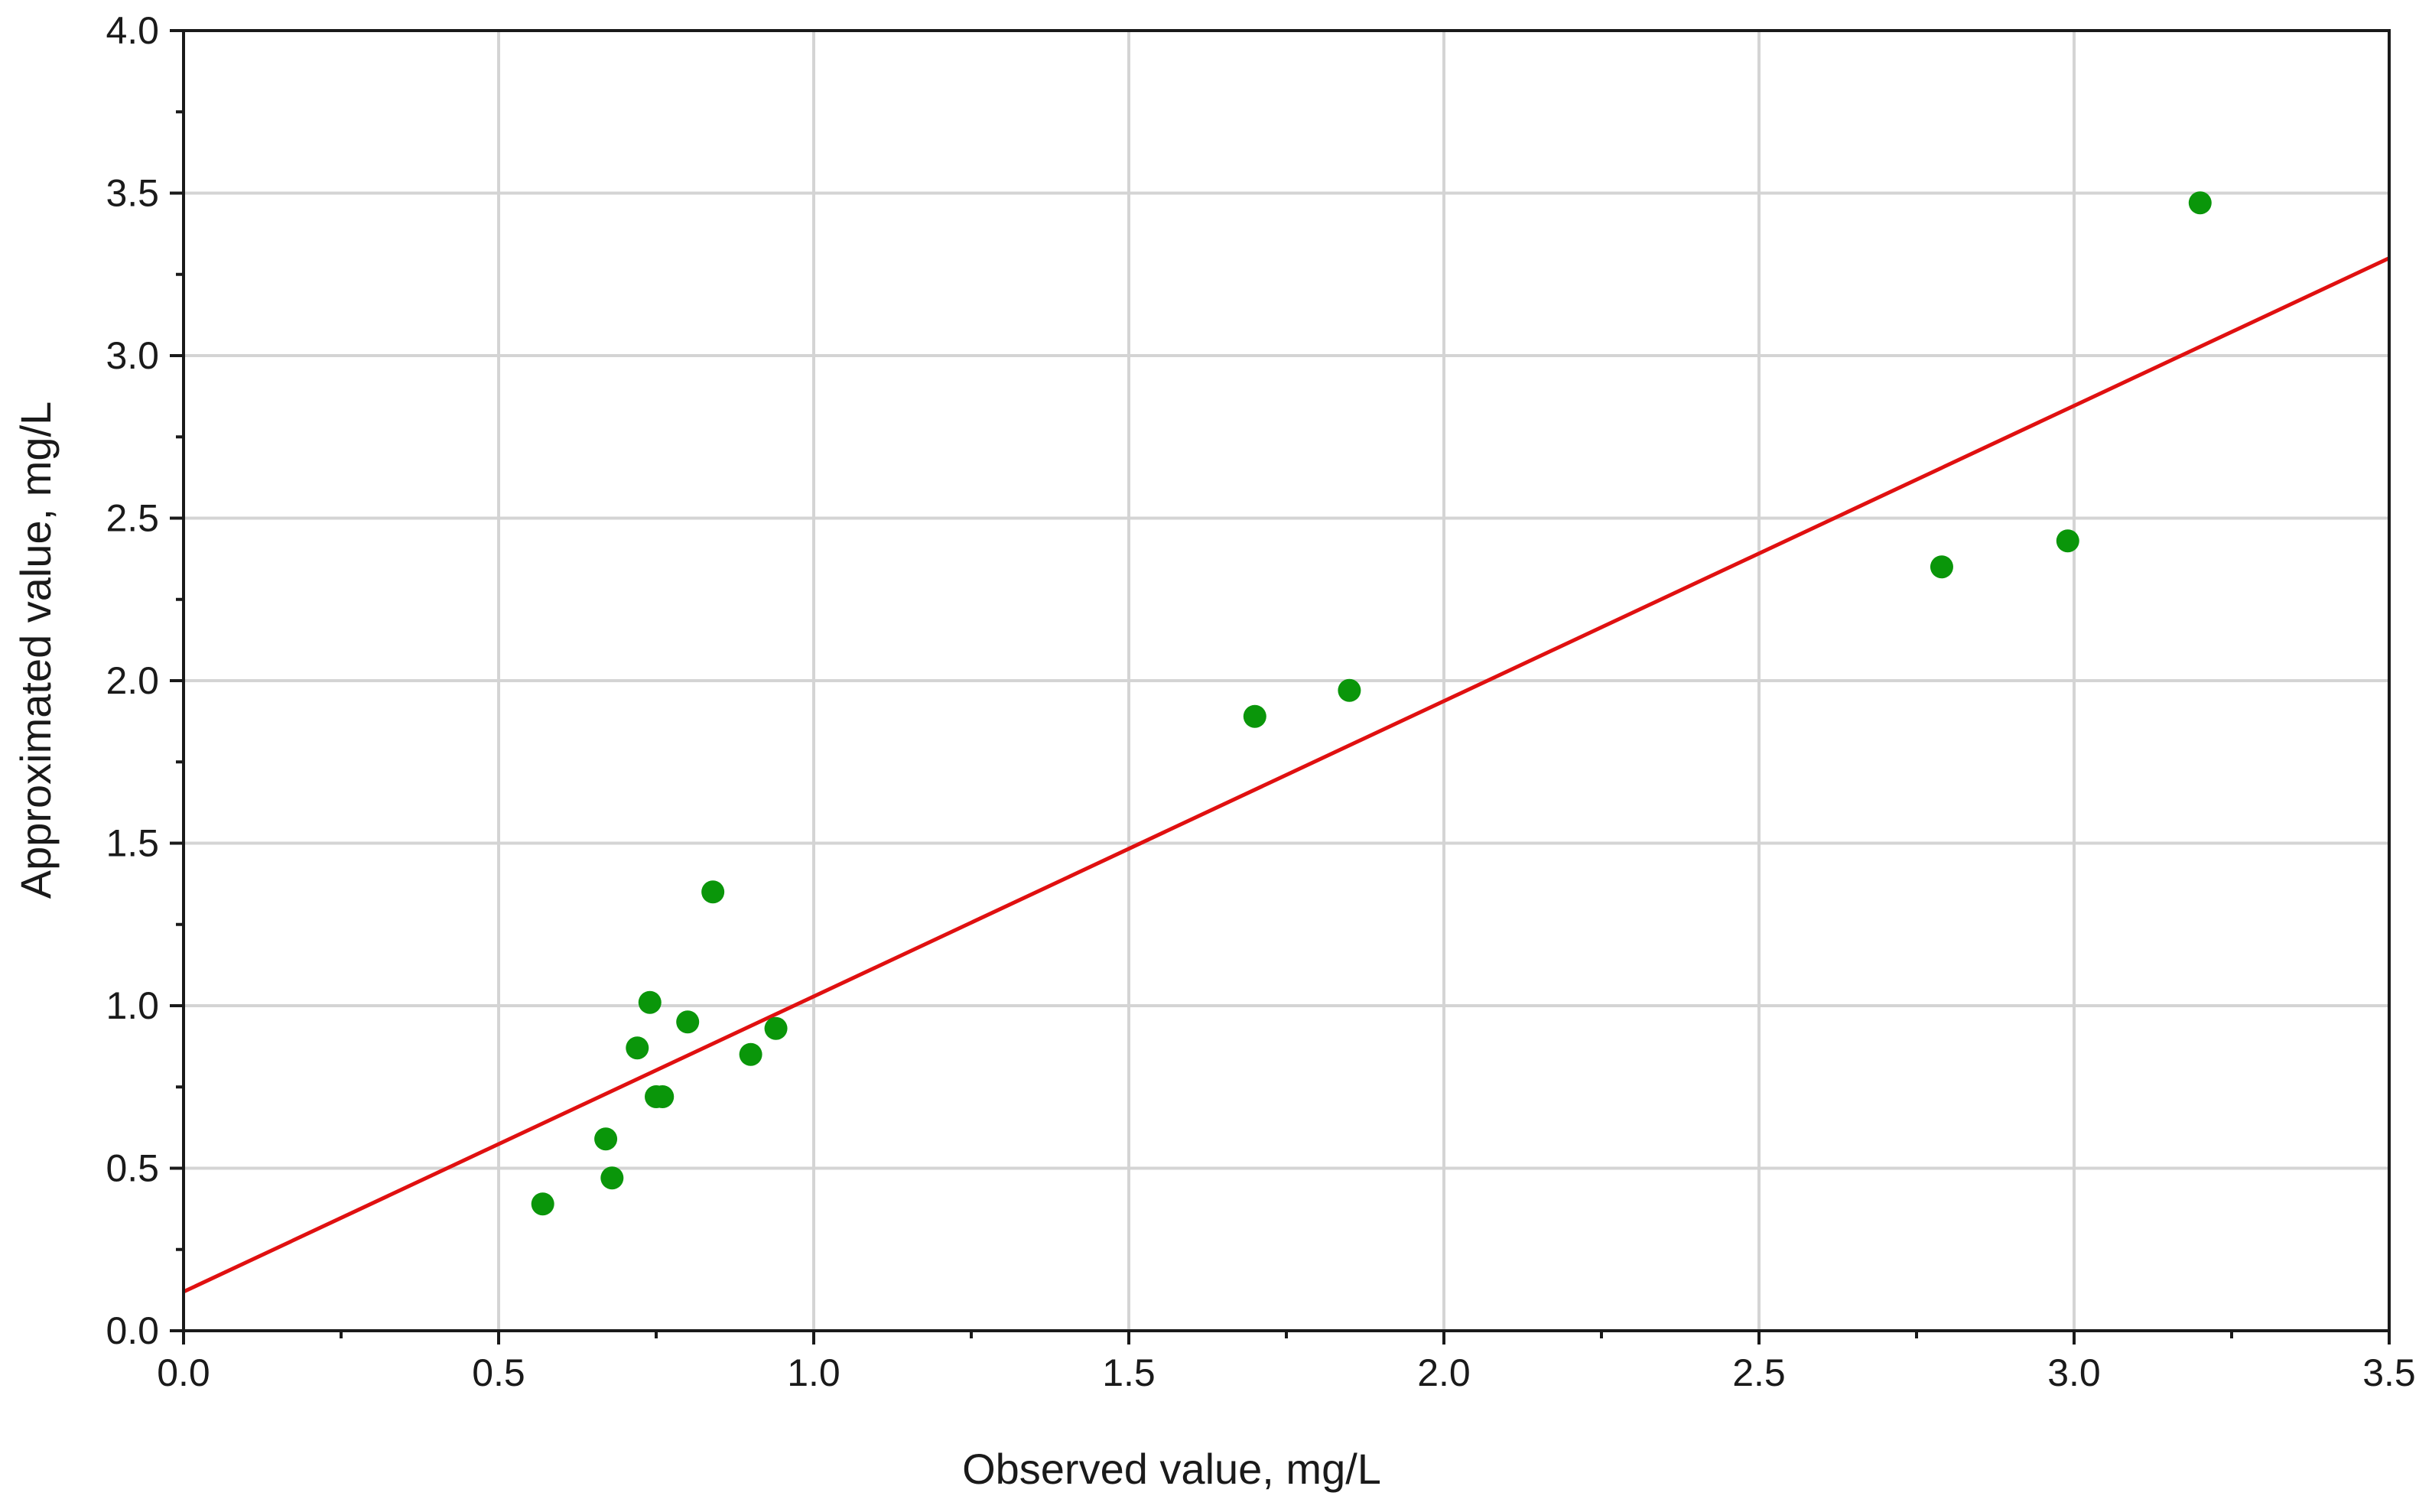 The width and height of the screenshot is (2432, 1512). What do you see at coordinates (133, 1331) in the screenshot?
I see `y-tick-label: 0.0` at bounding box center [133, 1331].